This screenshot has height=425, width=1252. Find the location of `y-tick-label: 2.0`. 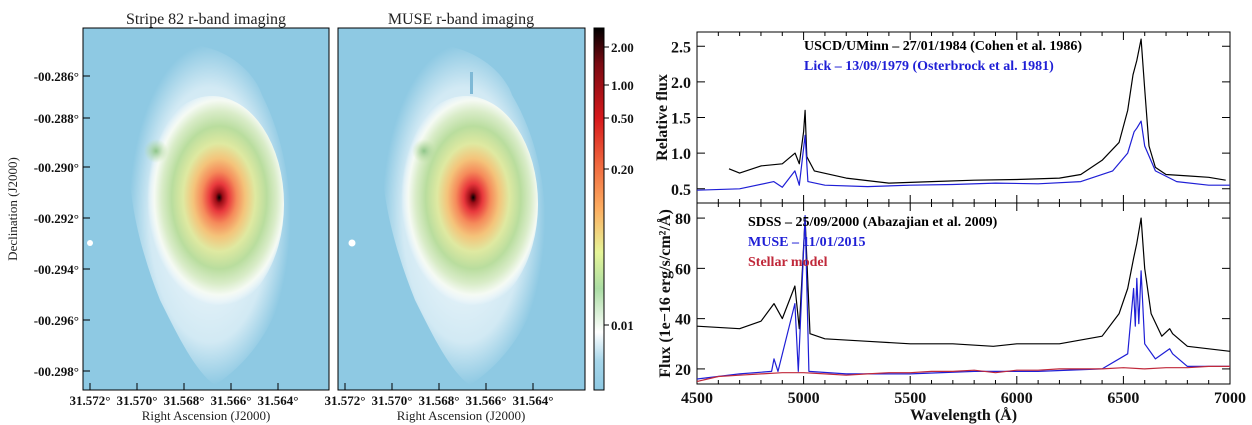

y-tick-label: 2.0 is located at coordinates (681, 83).